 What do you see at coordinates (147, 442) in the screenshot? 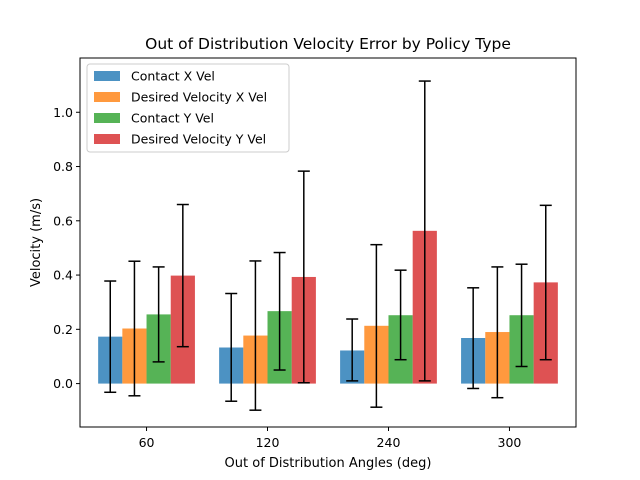
I see `x-tick-label: 60` at bounding box center [147, 442].